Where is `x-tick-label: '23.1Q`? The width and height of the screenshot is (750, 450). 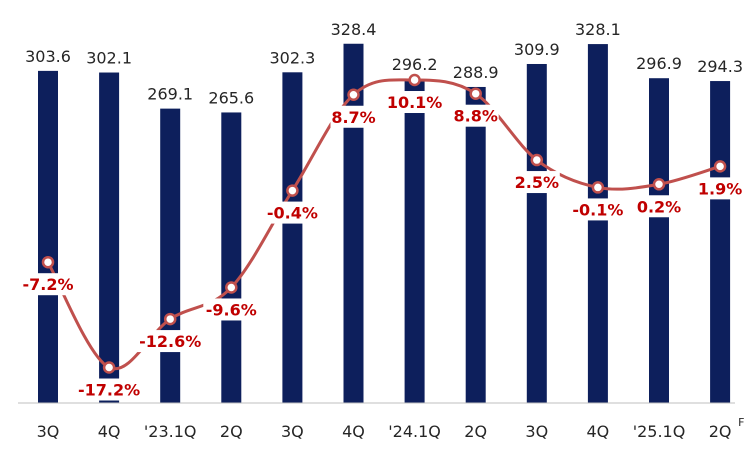 x-tick-label: '23.1Q is located at coordinates (170, 431).